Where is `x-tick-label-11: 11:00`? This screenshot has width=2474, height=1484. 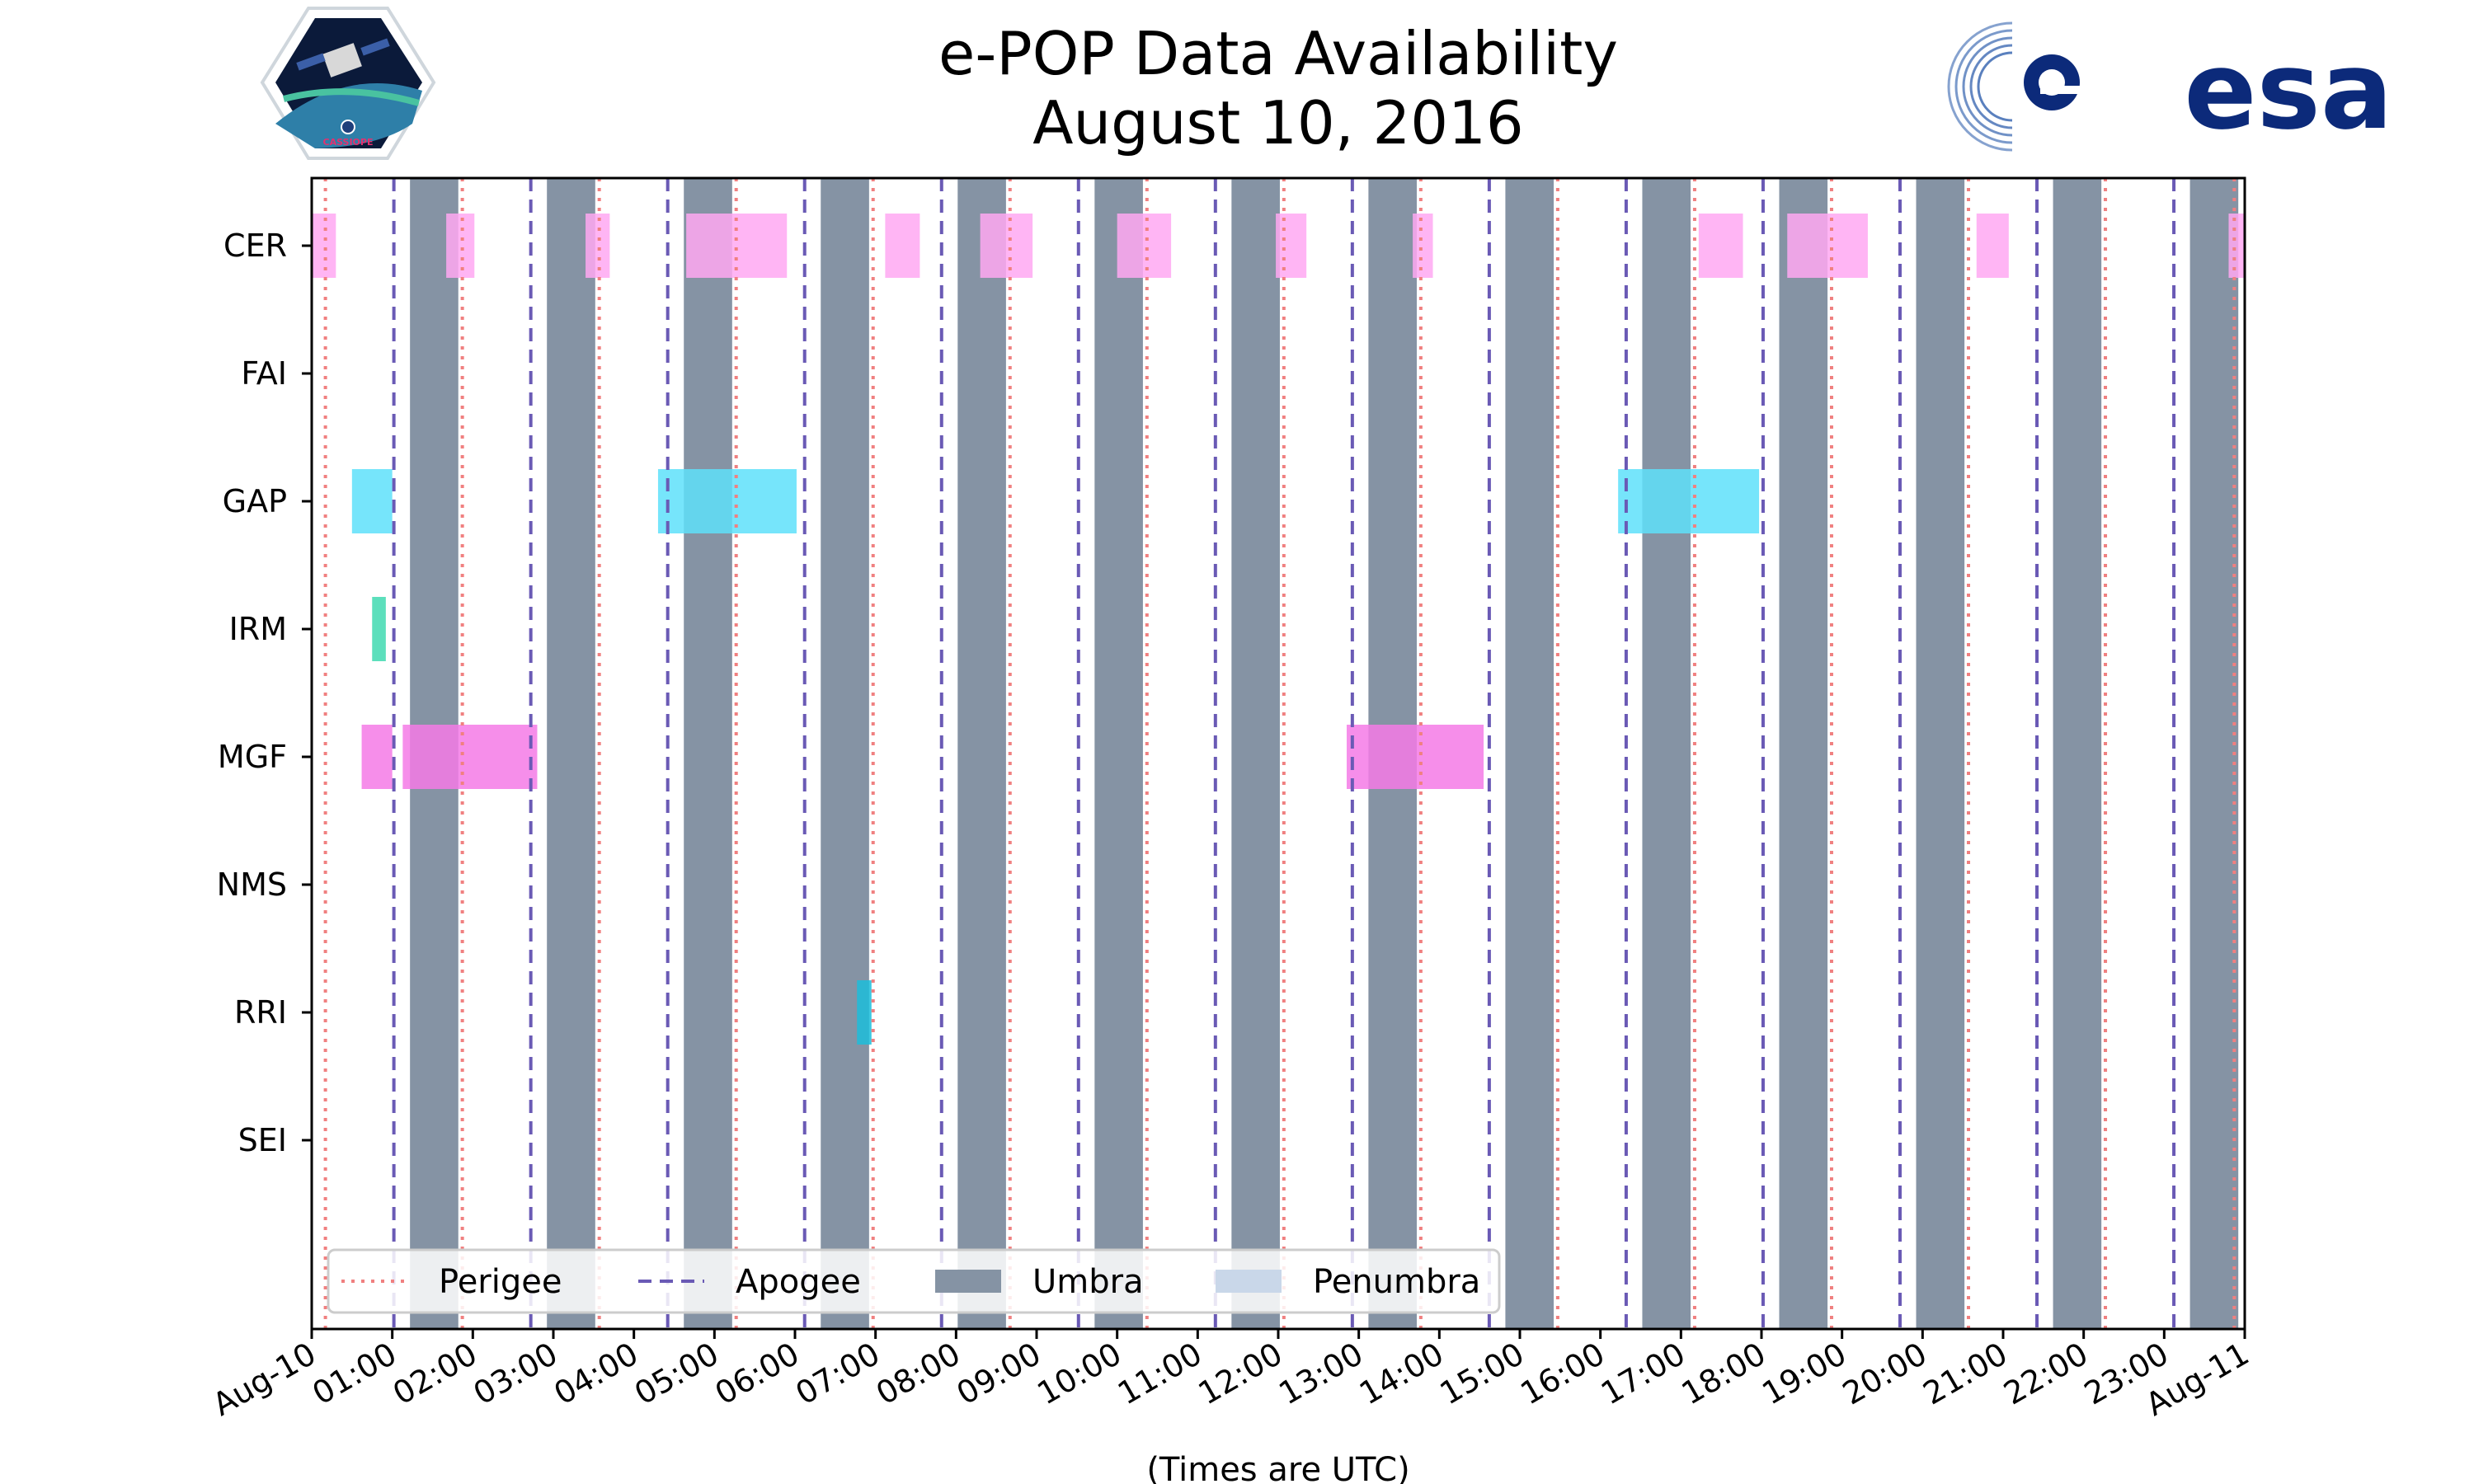 x-tick-label-11: 11:00 is located at coordinates (1160, 1374).